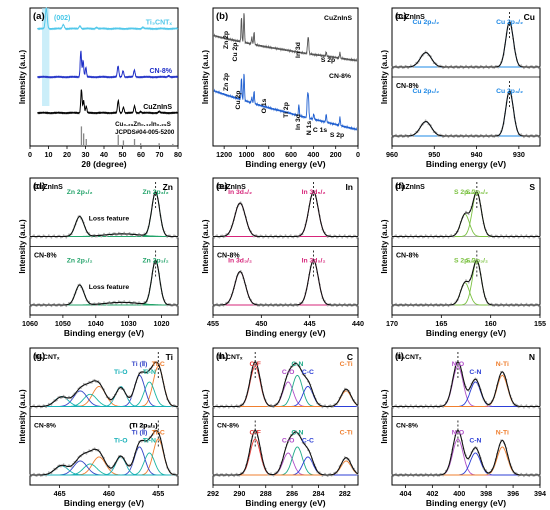 Image resolution: width=550 pixels, height=510 pixels. Describe the element at coordinates (30, 154) in the screenshot. I see `x-tick-label: 0` at that location.